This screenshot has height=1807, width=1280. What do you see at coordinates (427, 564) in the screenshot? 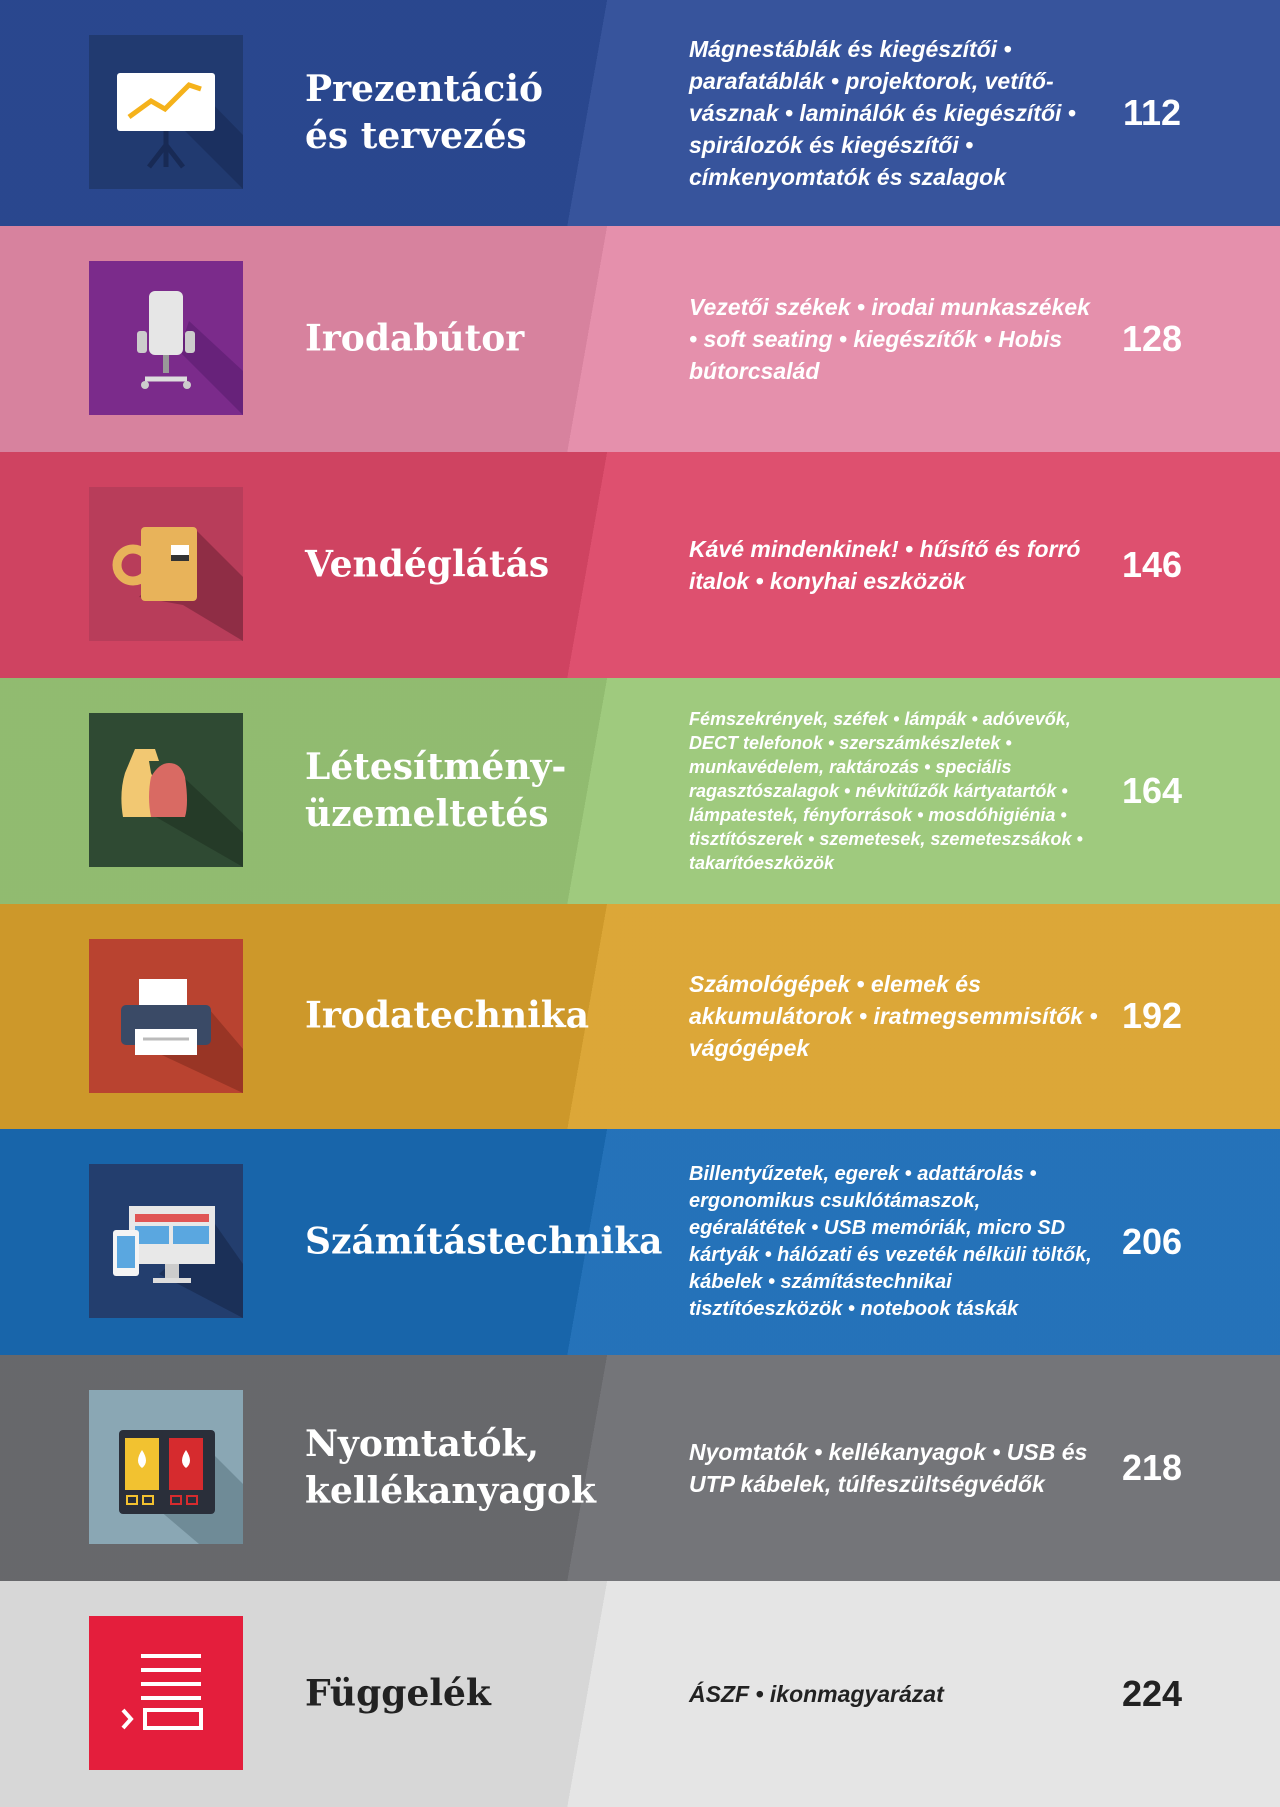
I see `section-title: Vendéglátás` at bounding box center [427, 564].